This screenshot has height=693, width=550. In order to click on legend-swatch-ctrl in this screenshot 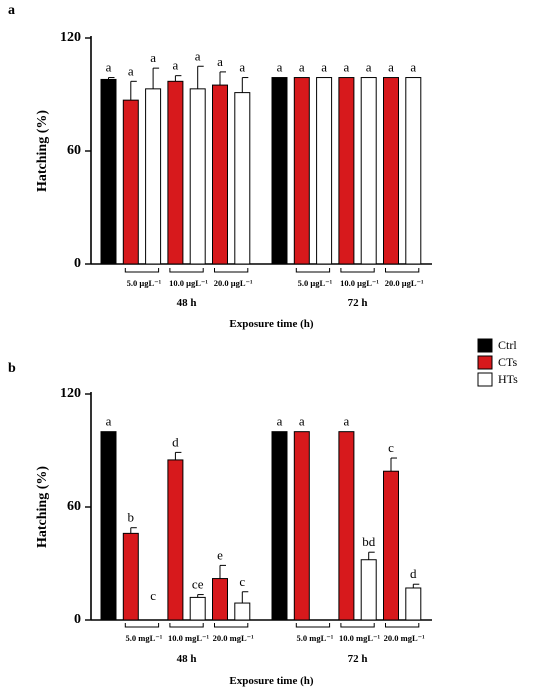, I will do `click(485, 345)`.